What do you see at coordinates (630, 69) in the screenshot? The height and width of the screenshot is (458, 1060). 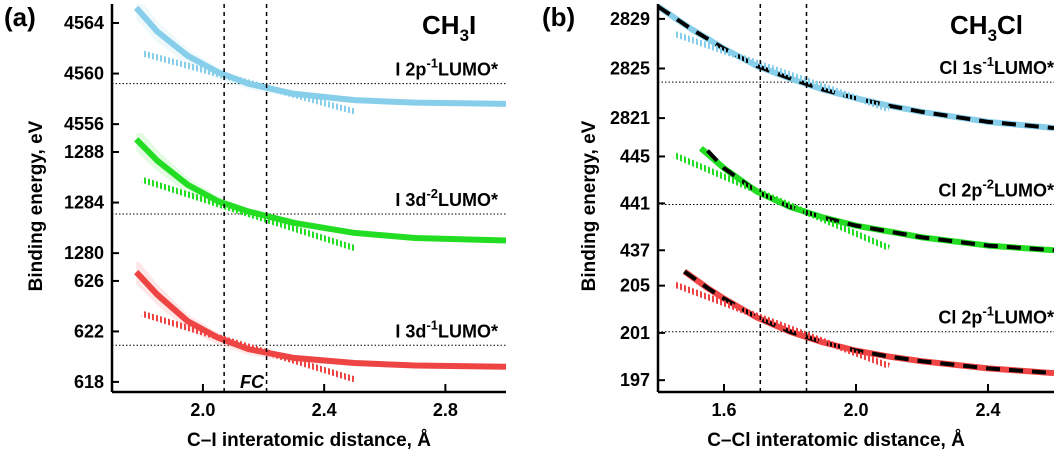 I see `y-tick-label: 2825` at bounding box center [630, 69].